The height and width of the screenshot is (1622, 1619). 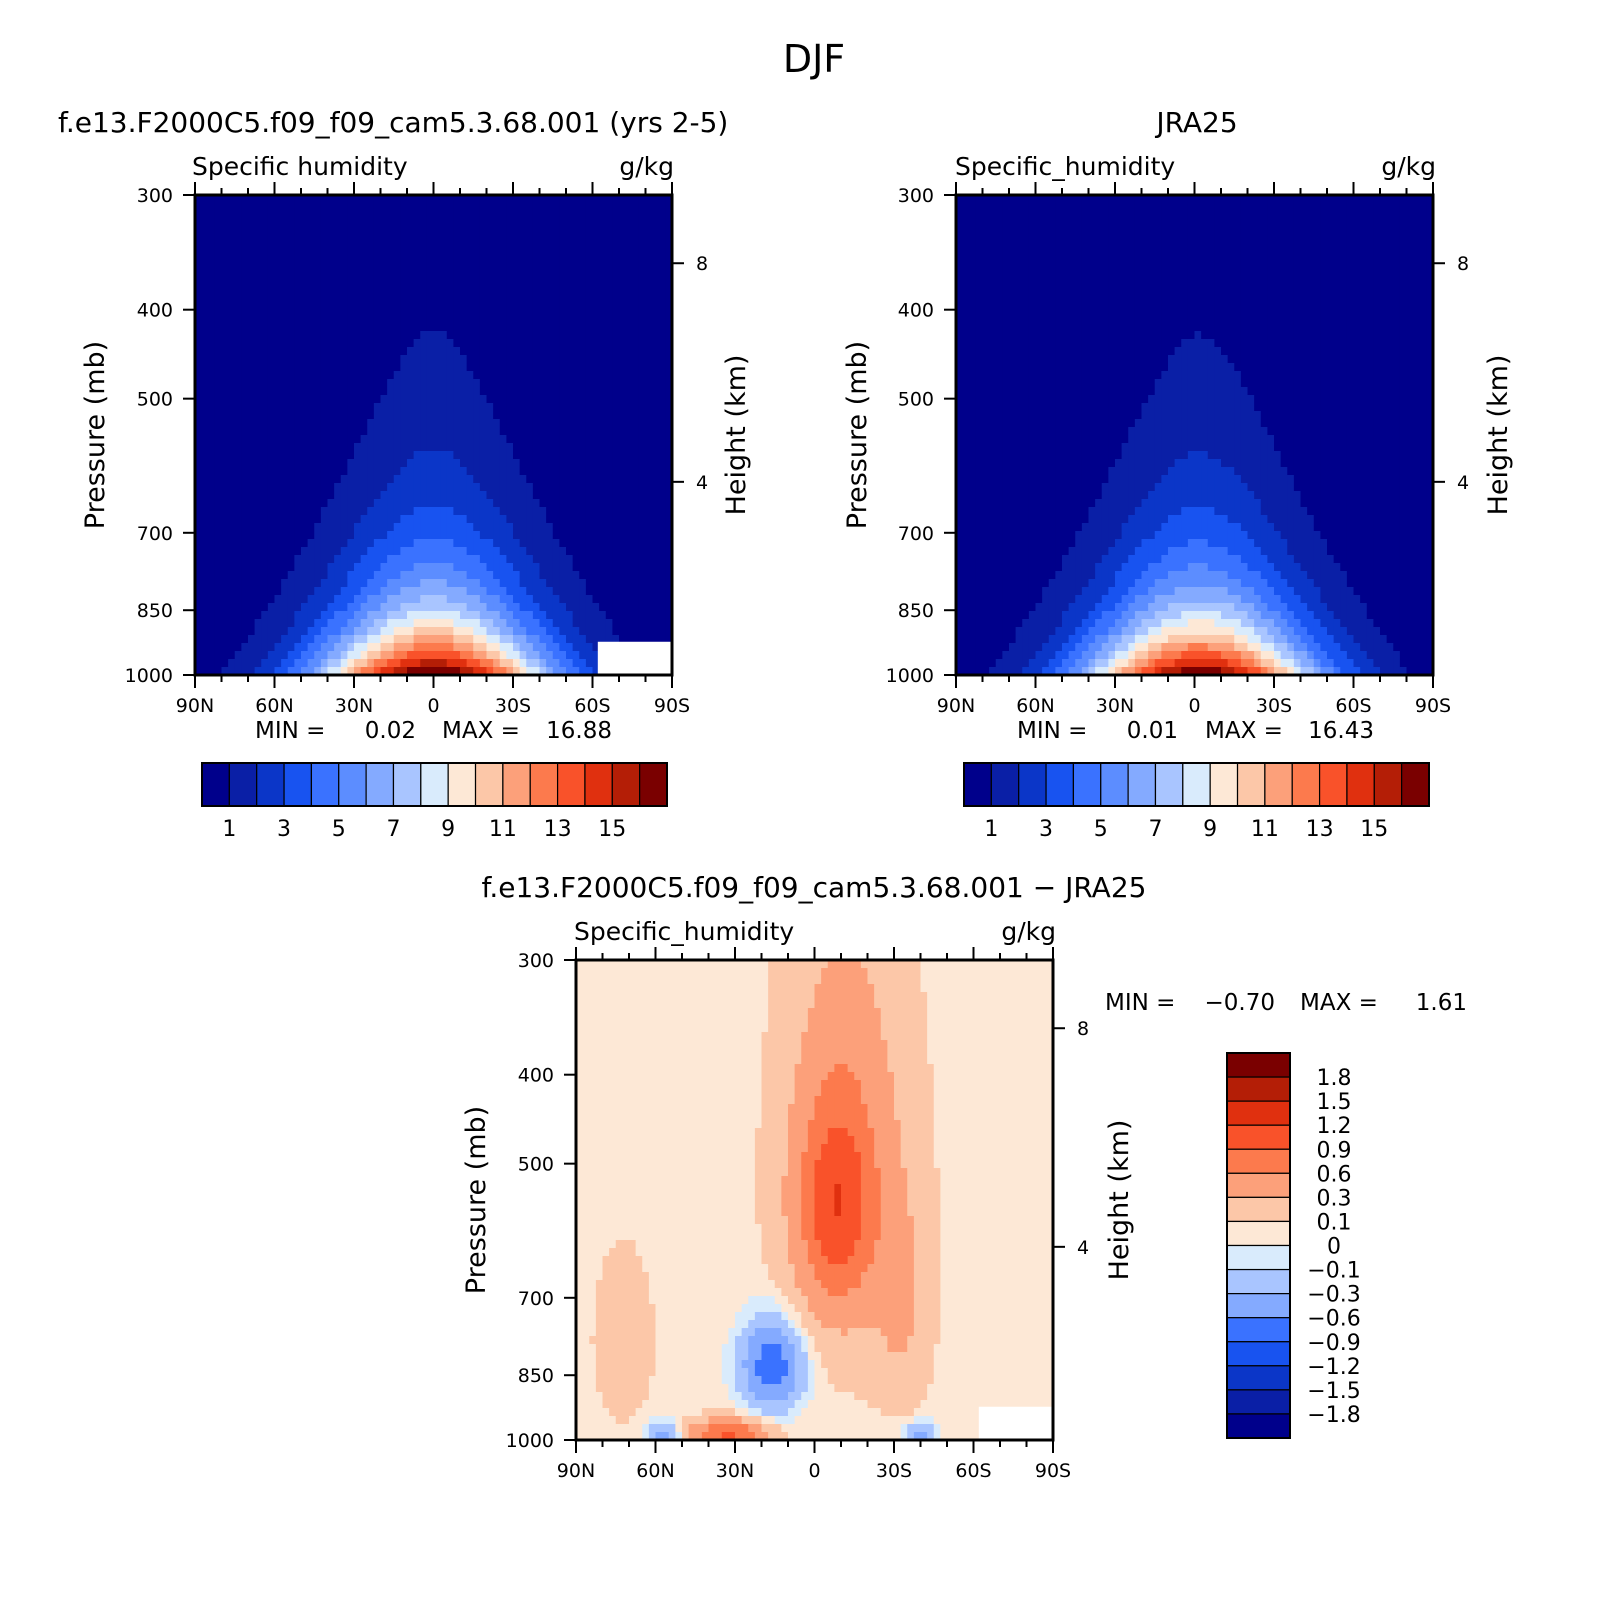 I want to click on colorbar-swatch, so click(x=626, y=784).